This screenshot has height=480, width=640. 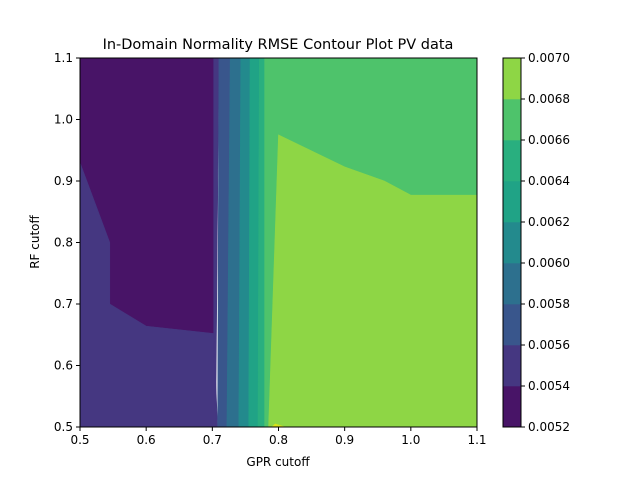 I want to click on colorbar-tick-label: 0.0068, so click(x=549, y=99).